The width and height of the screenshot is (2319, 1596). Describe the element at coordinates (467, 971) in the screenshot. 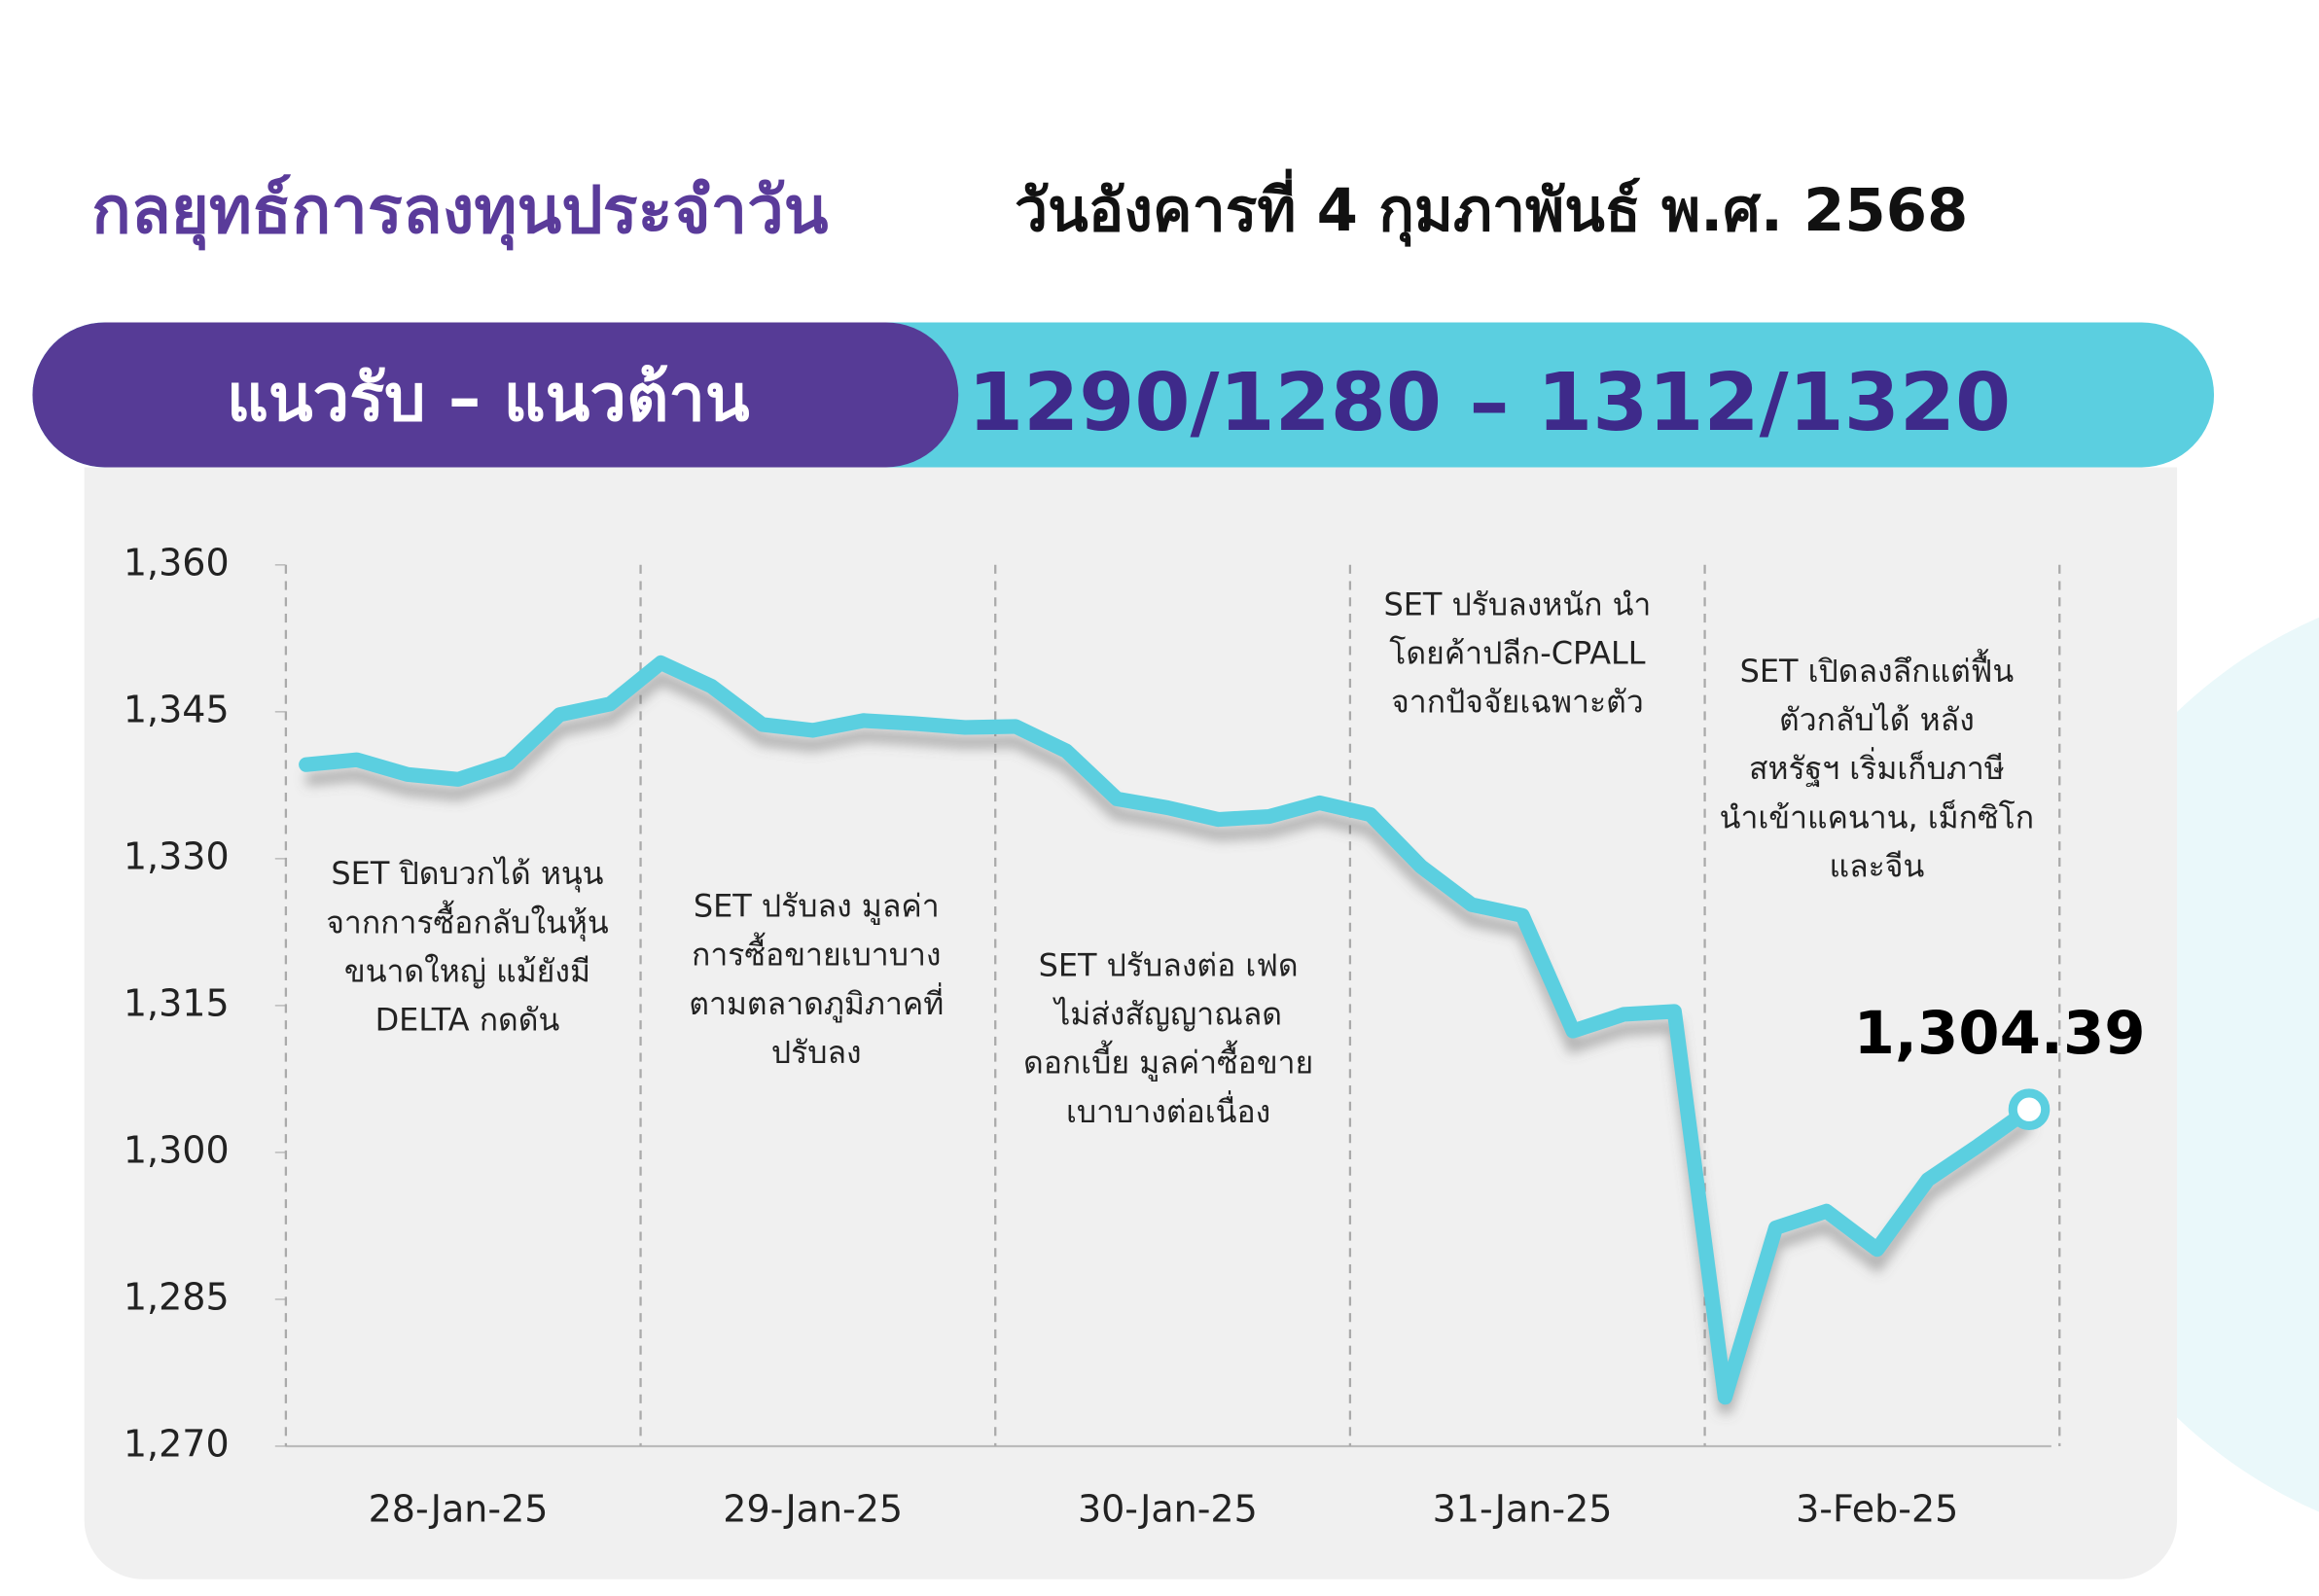

I see `annotation: ขนาดใหญ่ แม้ยังมี` at that location.